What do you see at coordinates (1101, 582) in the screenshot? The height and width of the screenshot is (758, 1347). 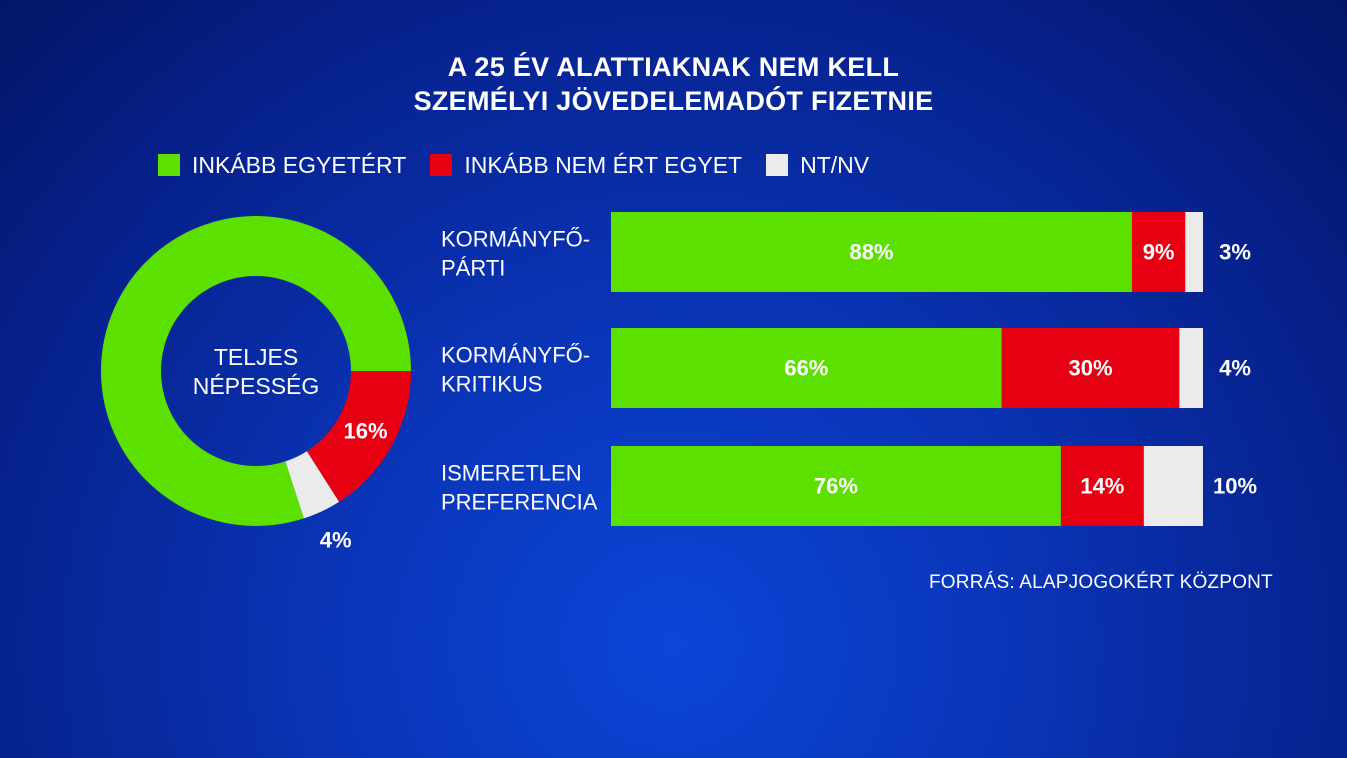 I see `source-note: FORRÁS: ALAPJOGOKÉRT KÖZPONT` at bounding box center [1101, 582].